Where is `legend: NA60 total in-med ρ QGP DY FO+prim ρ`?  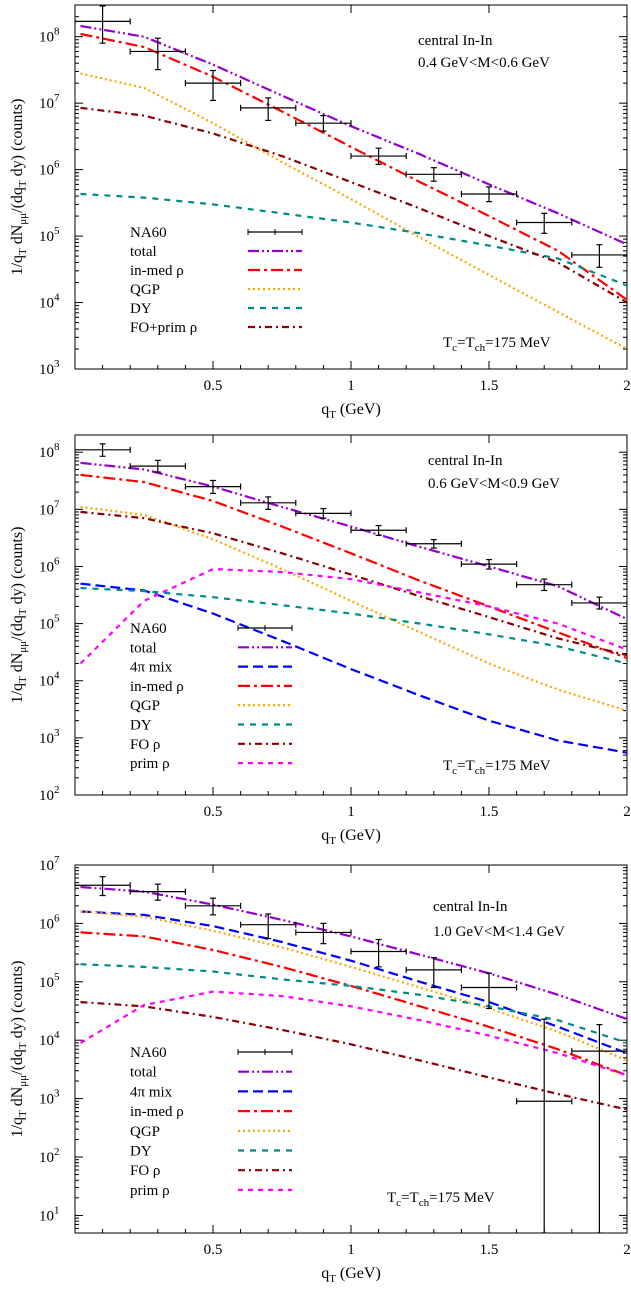
legend: NA60 total in-med ρ QGP DY FO+prim ρ is located at coordinates (216, 280).